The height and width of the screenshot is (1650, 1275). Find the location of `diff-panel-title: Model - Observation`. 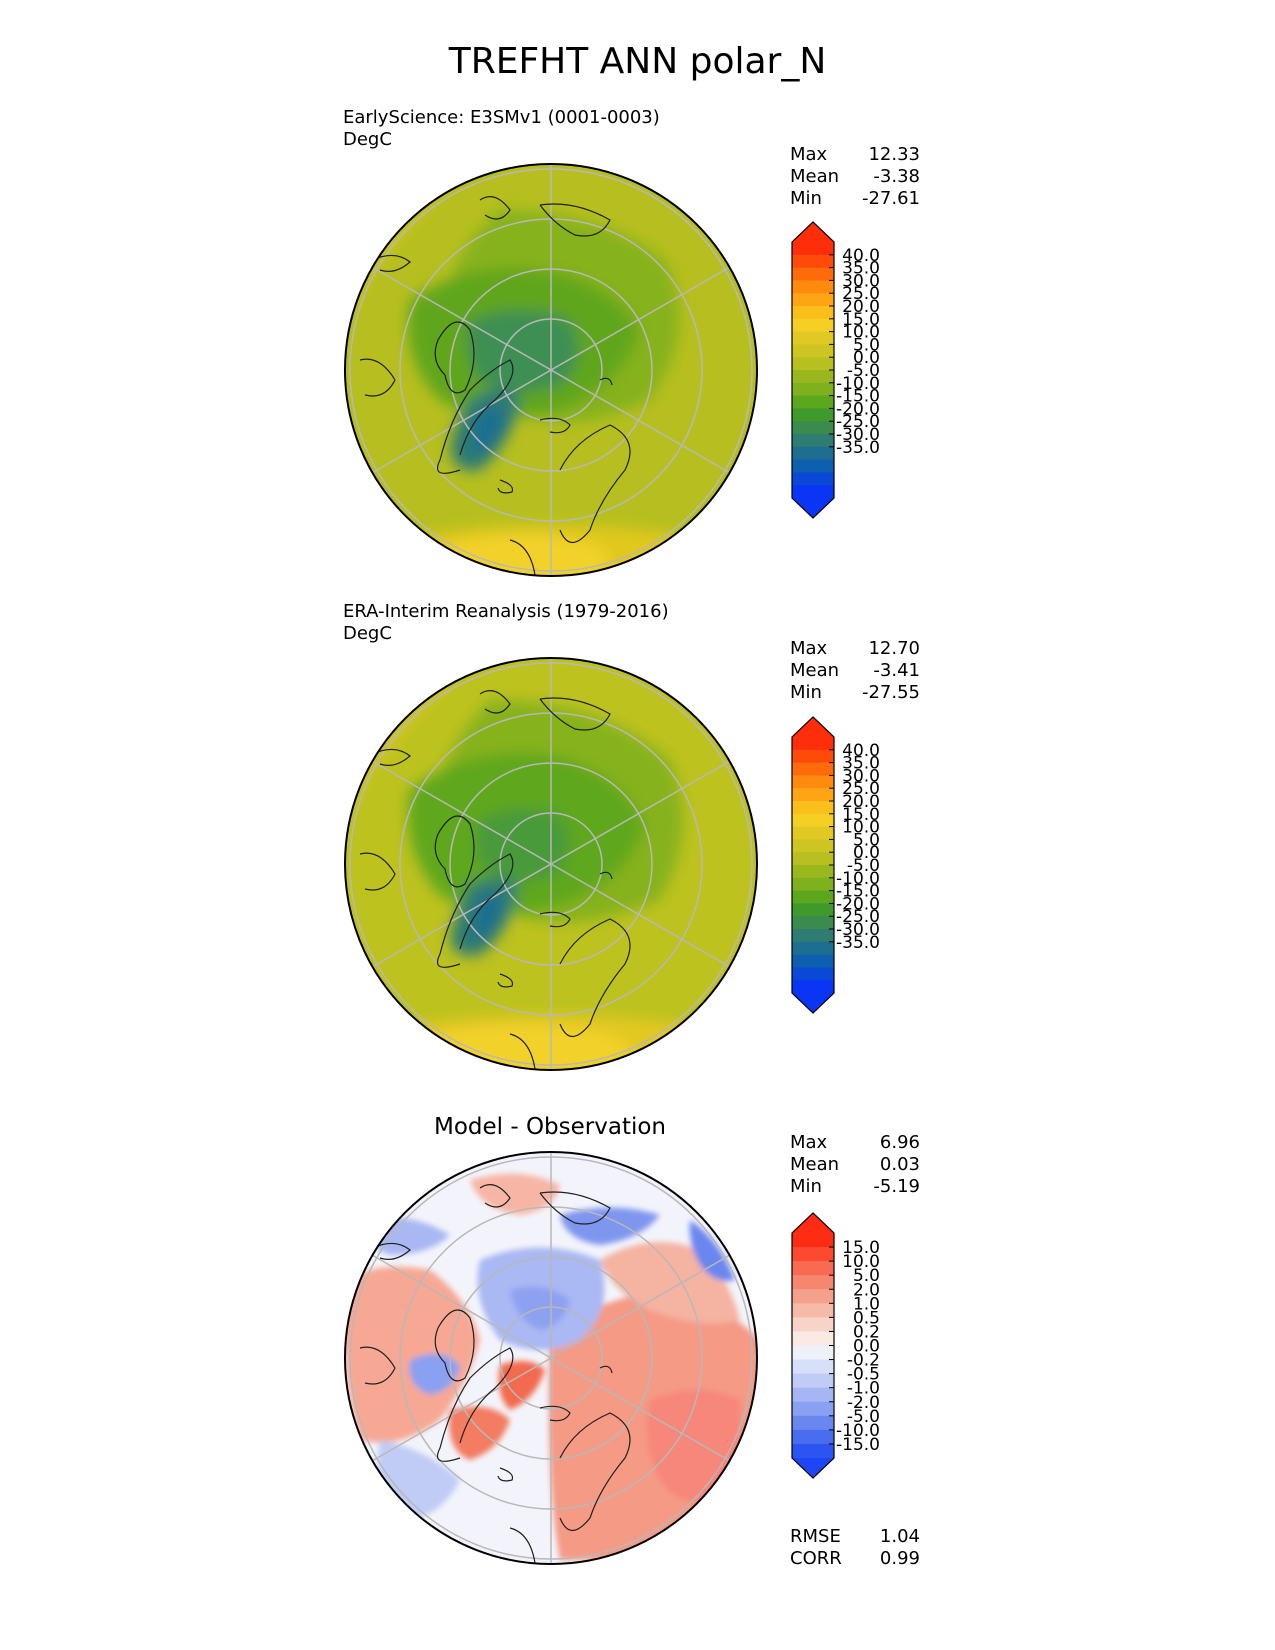

diff-panel-title: Model - Observation is located at coordinates (550, 1127).